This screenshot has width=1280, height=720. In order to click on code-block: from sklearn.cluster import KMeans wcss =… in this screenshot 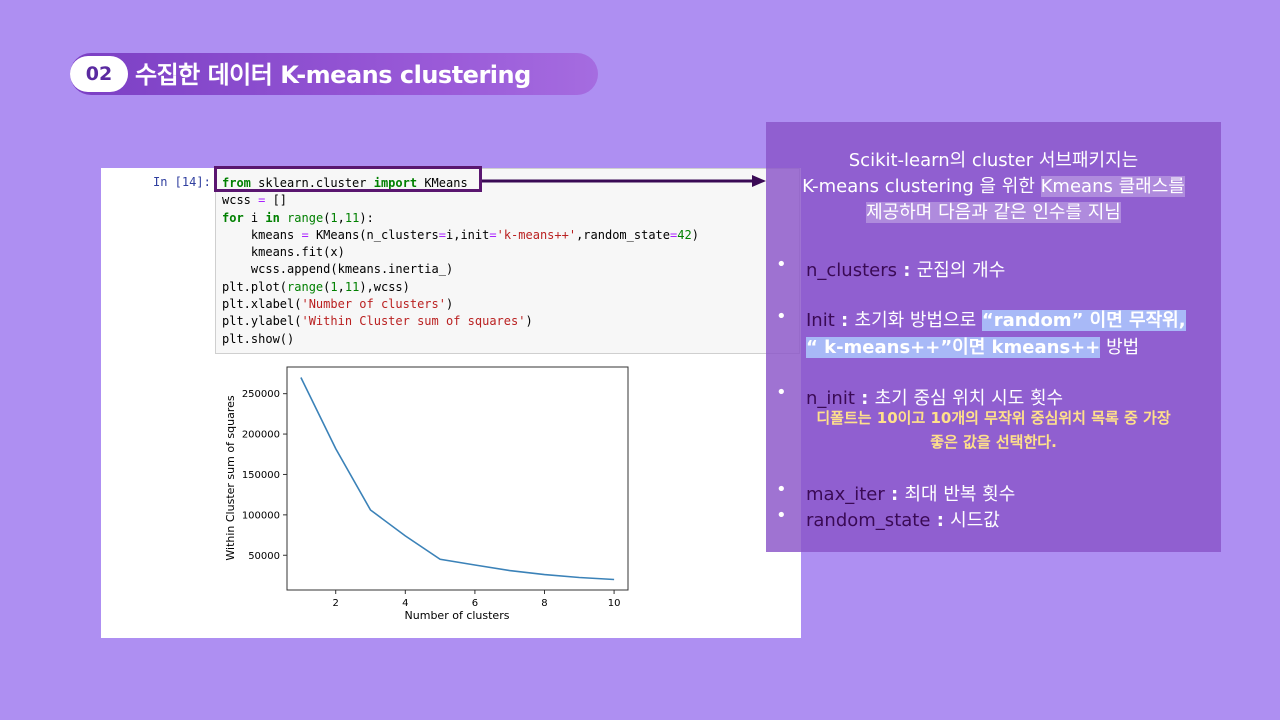, I will do `click(460, 261)`.